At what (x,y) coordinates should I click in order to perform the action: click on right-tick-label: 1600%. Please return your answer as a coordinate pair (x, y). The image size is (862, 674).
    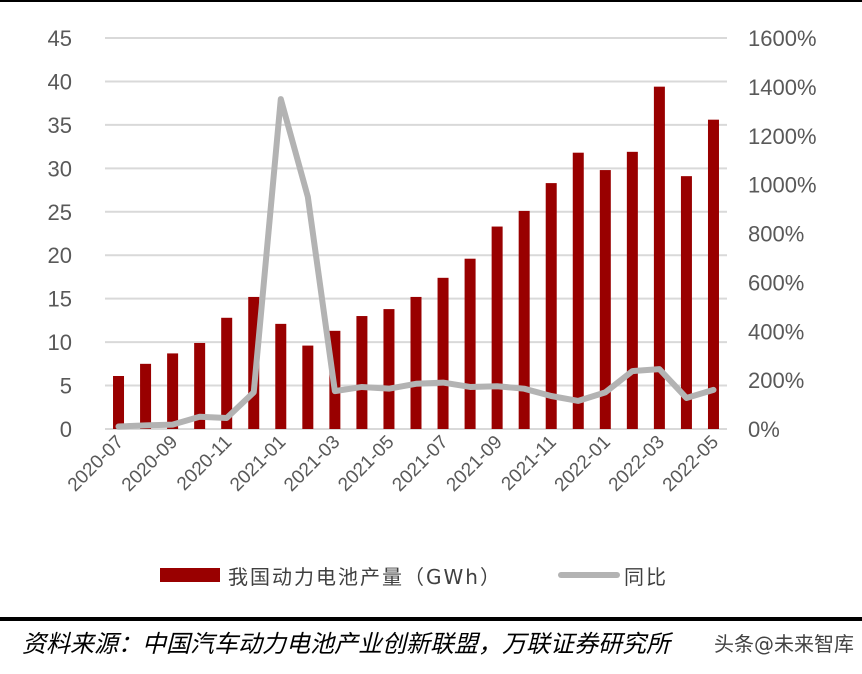
    Looking at the image, I should click on (782, 38).